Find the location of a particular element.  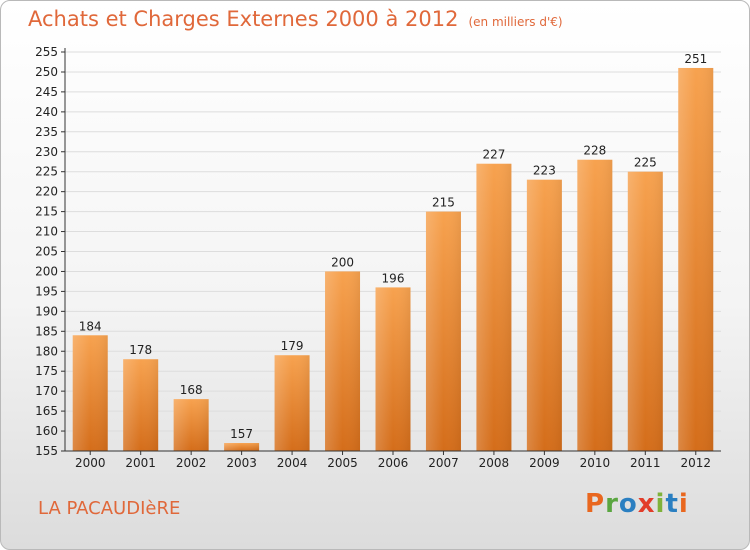

chart-subtitle: (en milliers d'€) is located at coordinates (515, 22).